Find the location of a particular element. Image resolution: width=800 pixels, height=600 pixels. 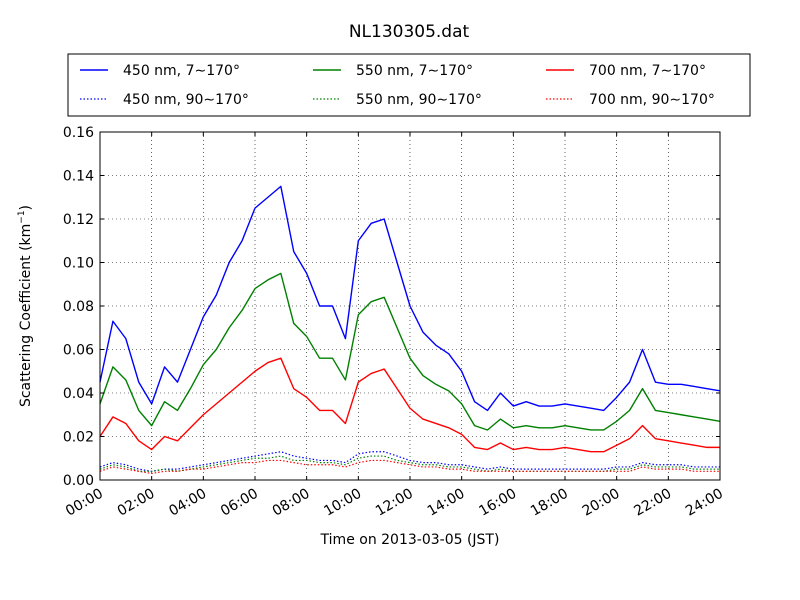

y-tick-label: 0.14 is located at coordinates (78, 177).